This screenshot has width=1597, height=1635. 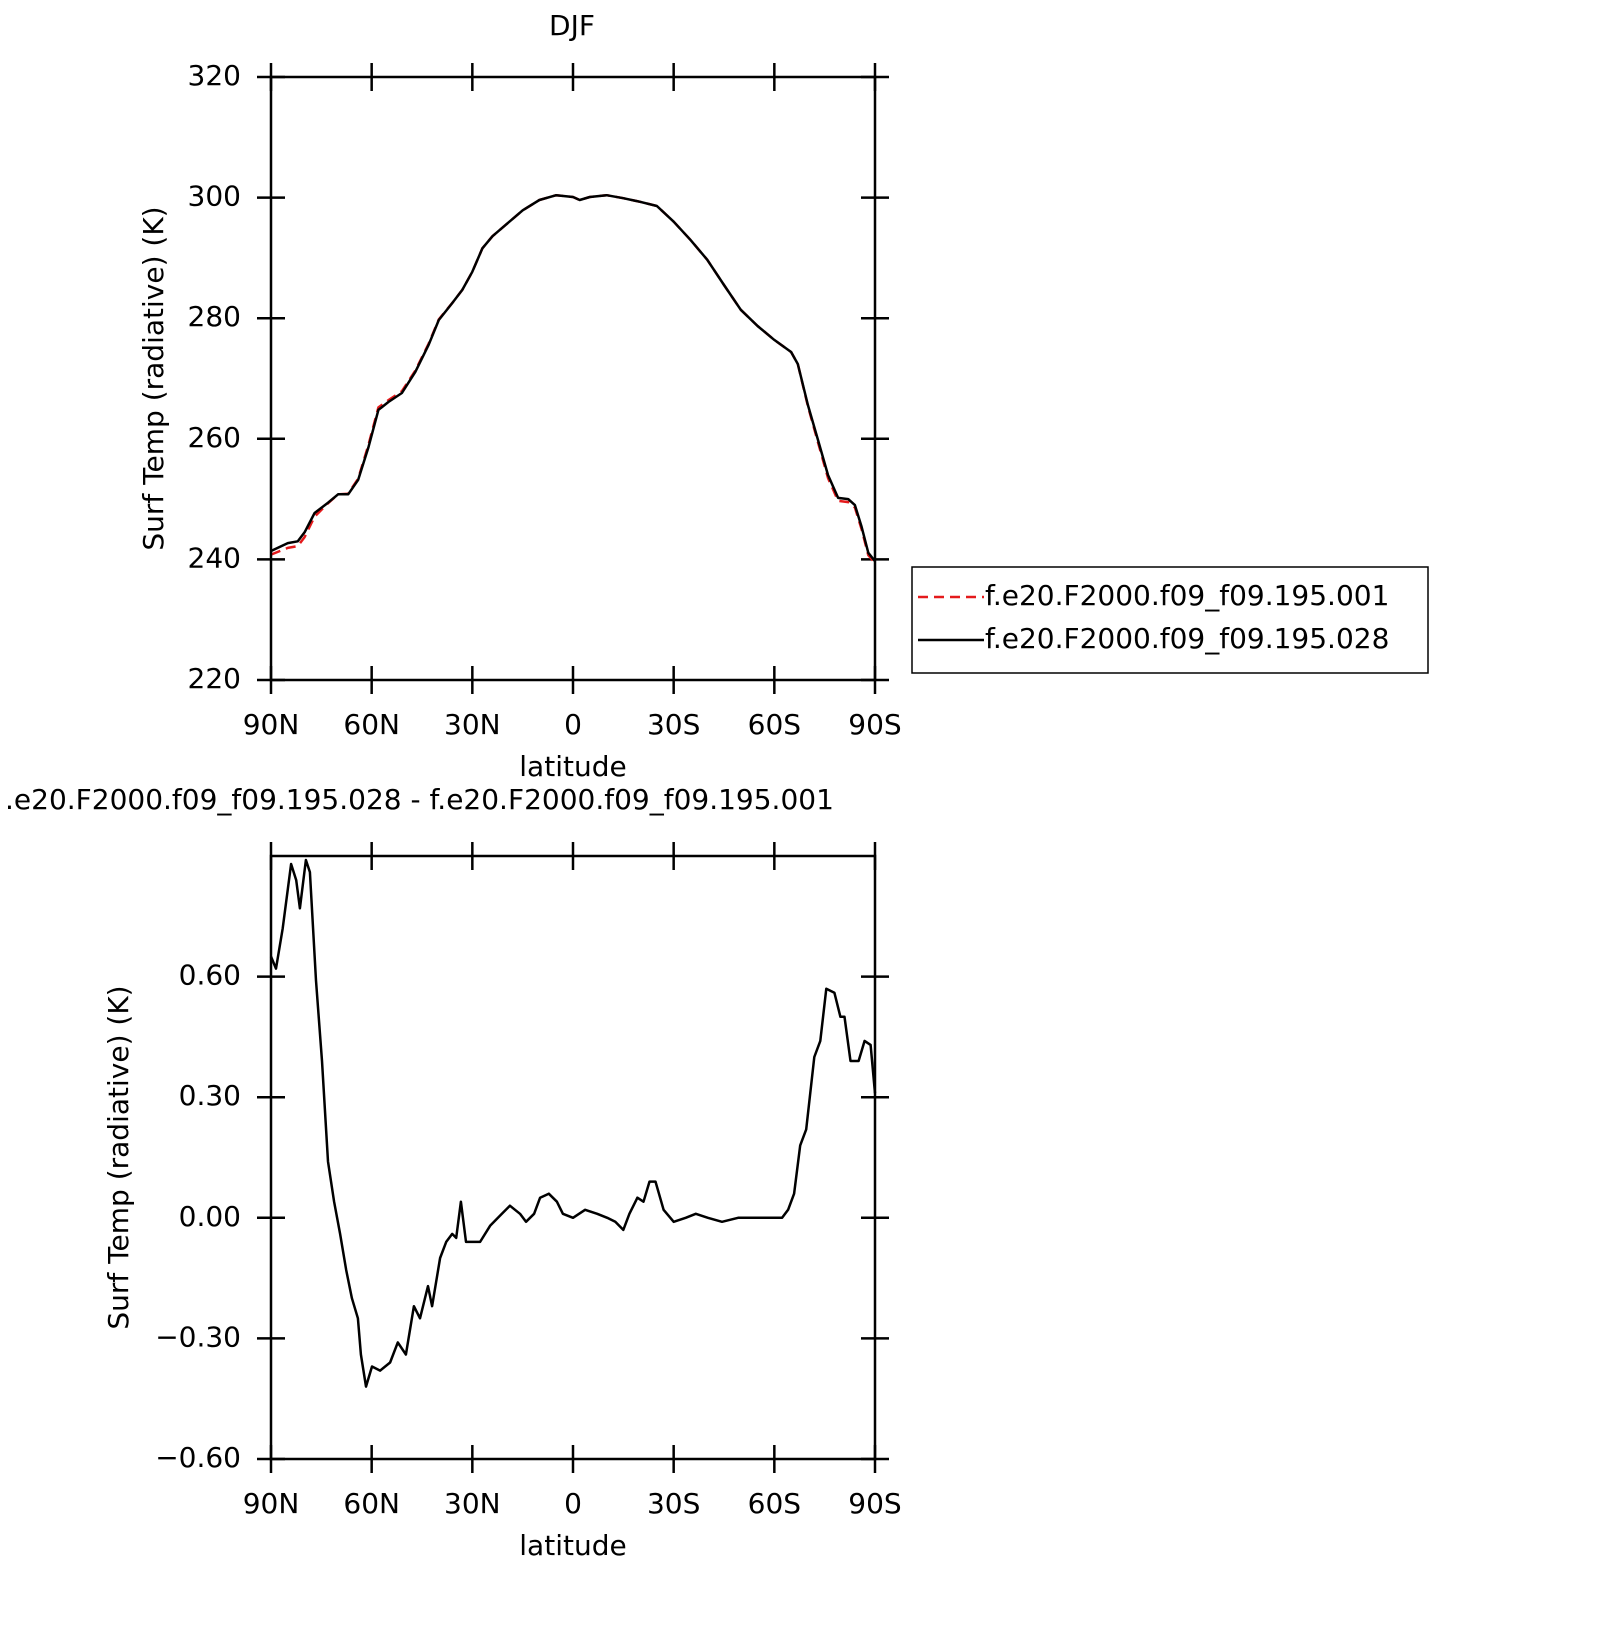 What do you see at coordinates (1170, 620) in the screenshot?
I see `legend-box` at bounding box center [1170, 620].